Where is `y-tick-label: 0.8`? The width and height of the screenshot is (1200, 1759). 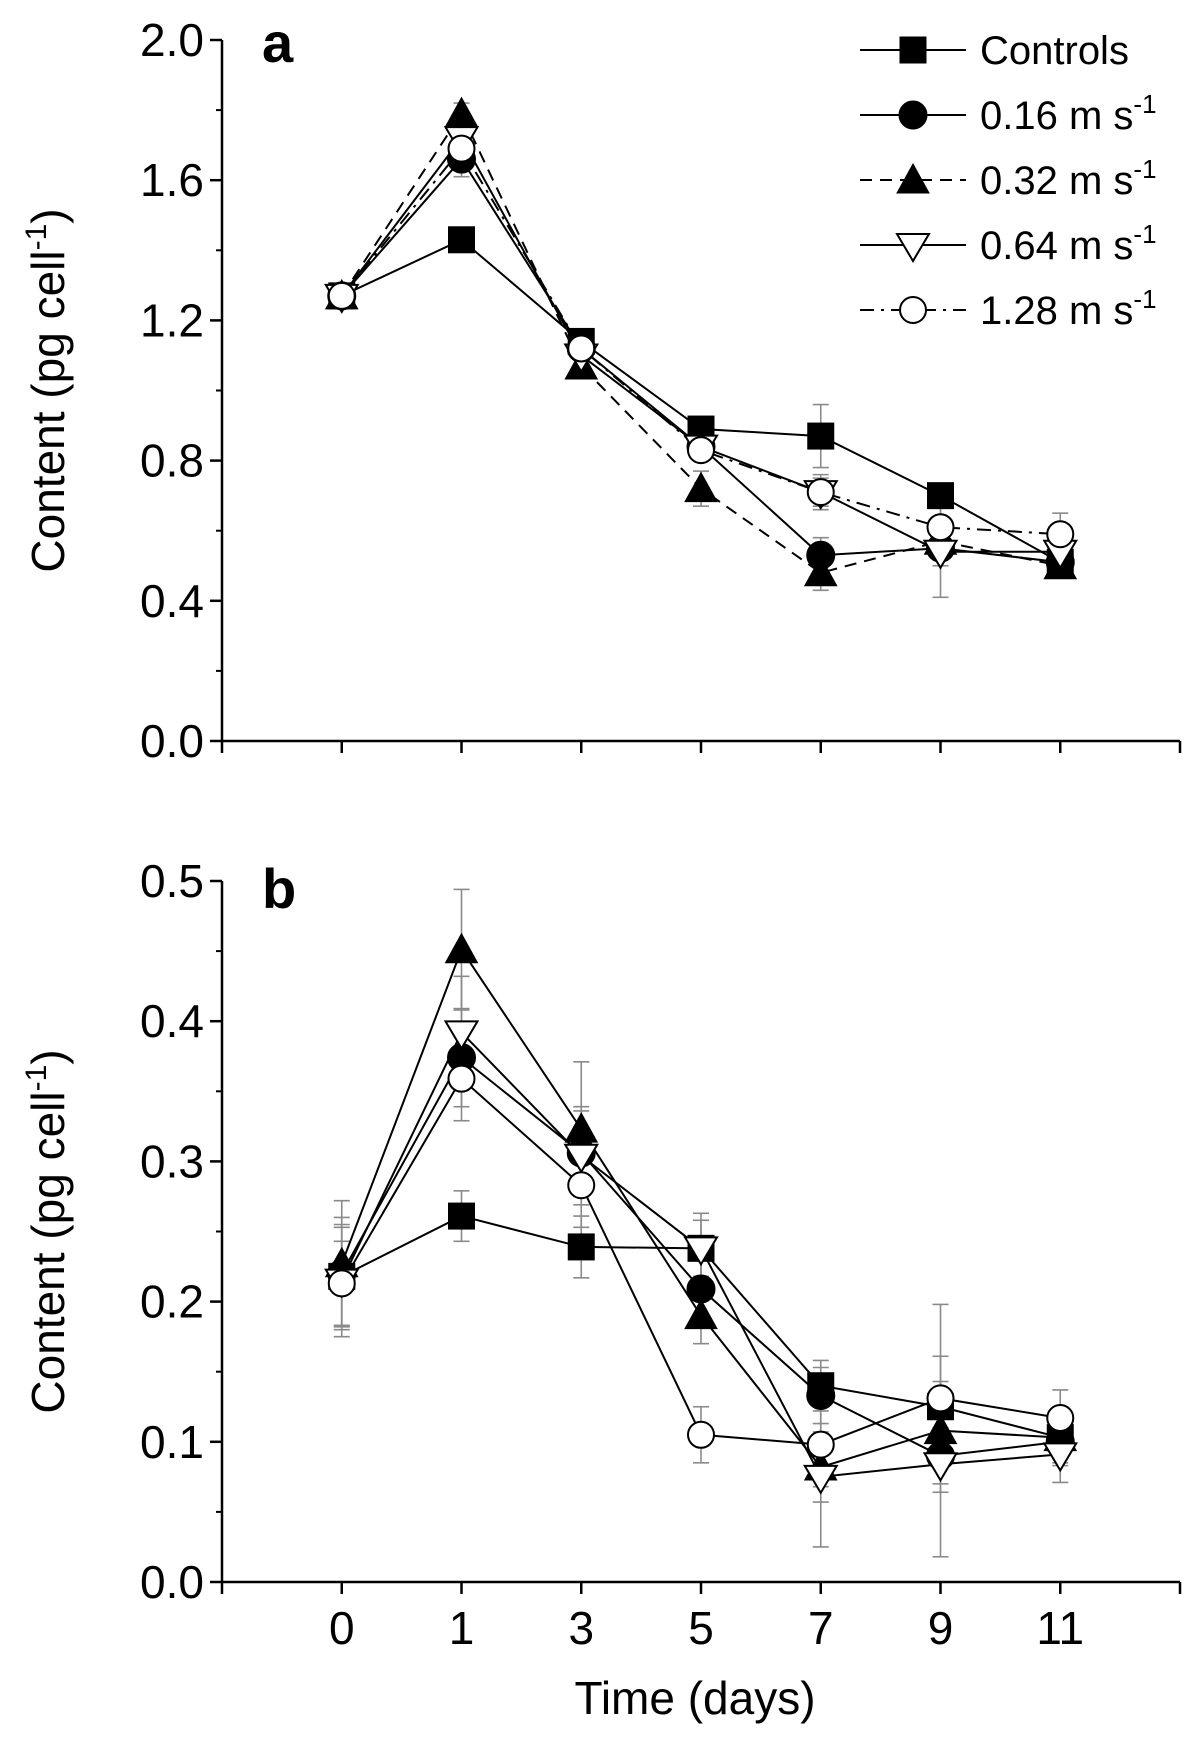 y-tick-label: 0.8 is located at coordinates (172, 461).